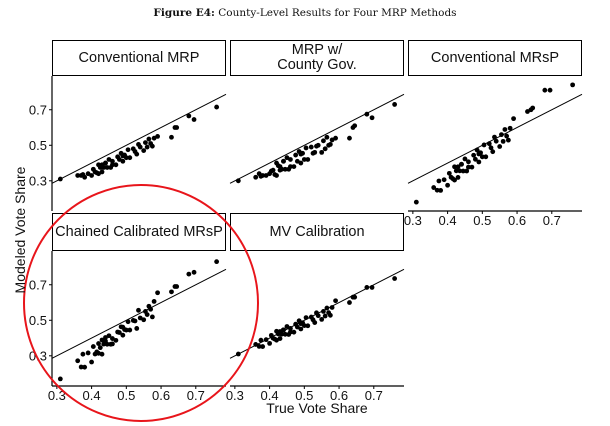 This screenshot has height=426, width=610. What do you see at coordinates (20, 230) in the screenshot?
I see `y-axis-title: Modeled Vote Share` at bounding box center [20, 230].